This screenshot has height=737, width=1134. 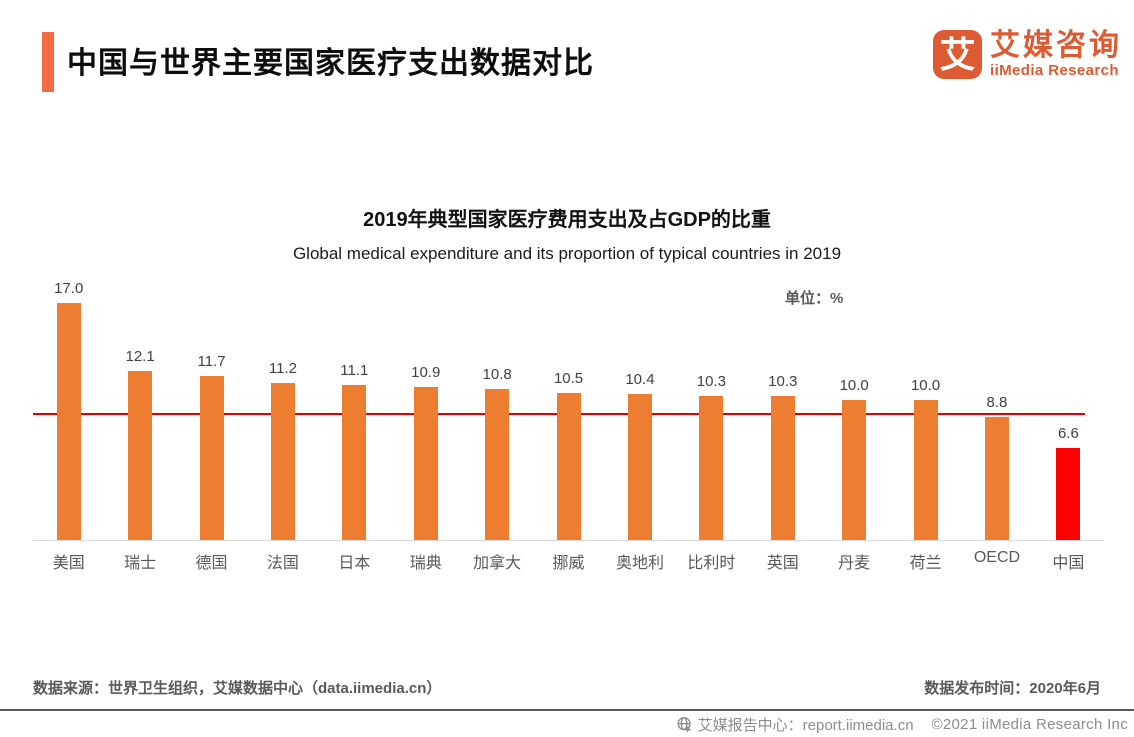 What do you see at coordinates (1012, 688) in the screenshot?
I see `publish-date-note: 数据发布时间：2020年6月` at bounding box center [1012, 688].